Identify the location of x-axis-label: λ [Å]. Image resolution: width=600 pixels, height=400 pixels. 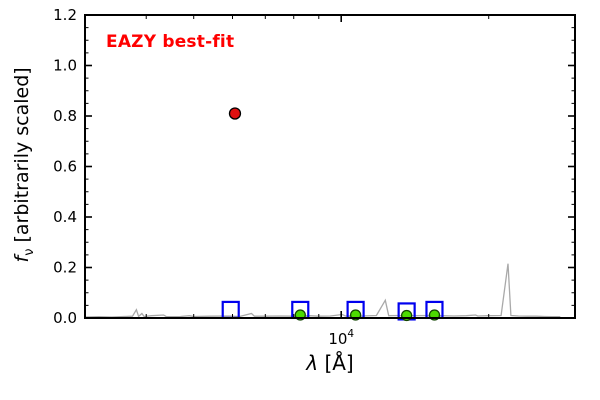
(330, 363).